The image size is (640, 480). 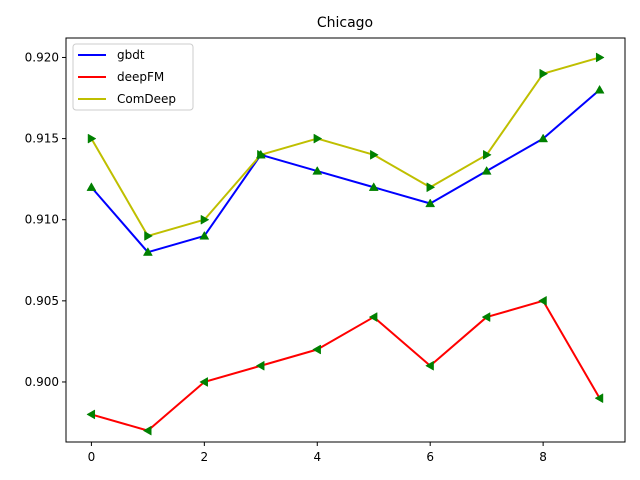 I want to click on x-tick-label: 2, so click(x=205, y=457).